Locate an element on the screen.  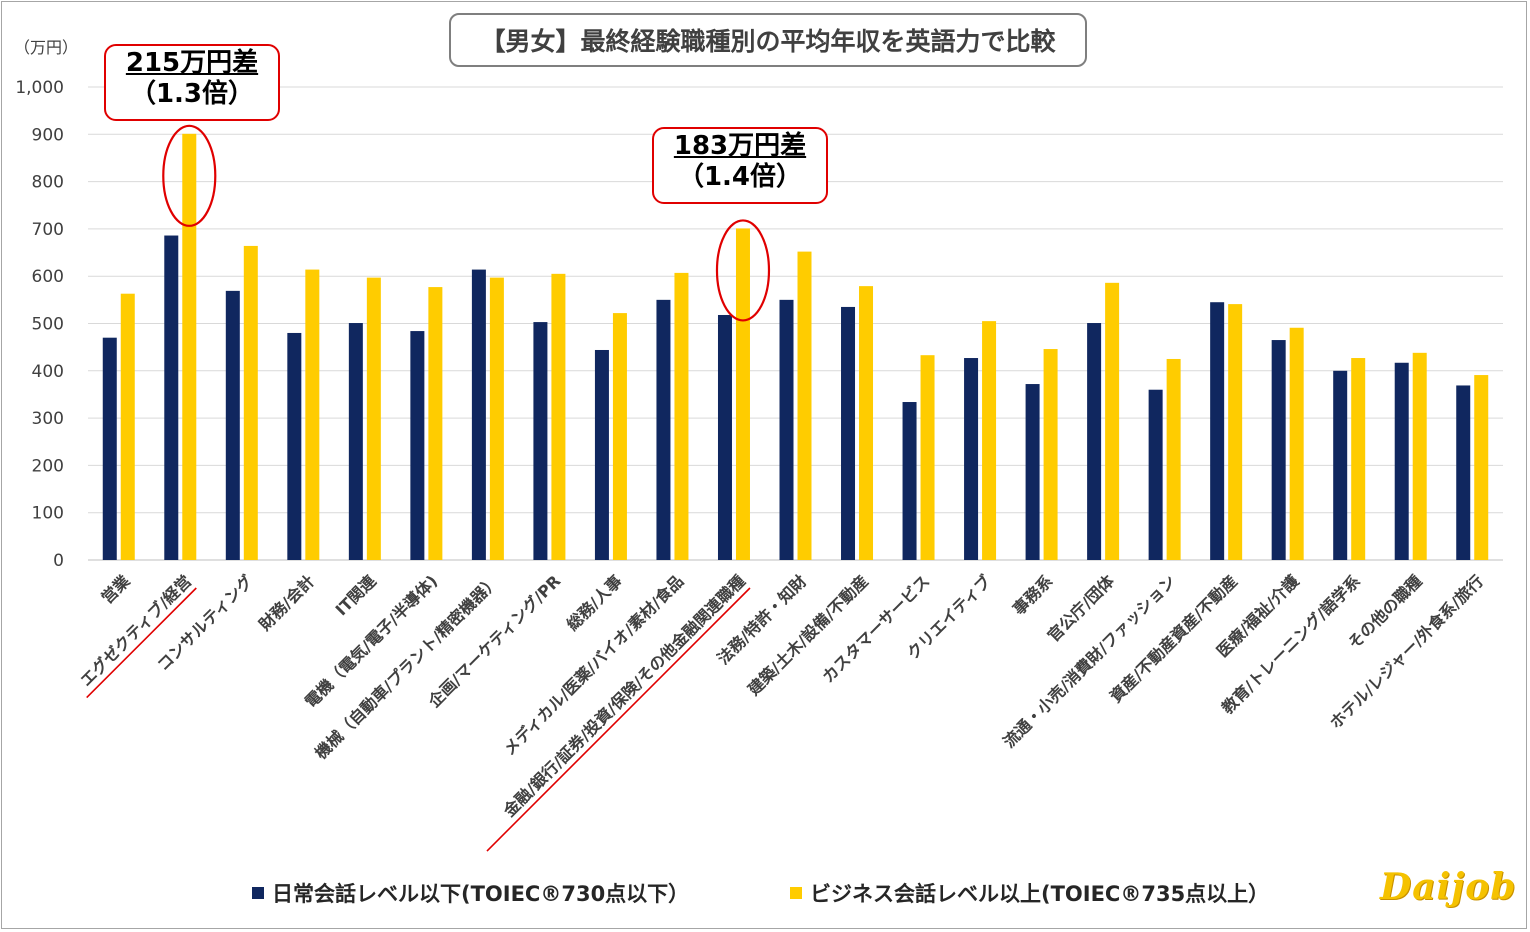
legend-label-series-b: ビジネス会話レベル以上(TOIEC®735点以上） is located at coordinates (1040, 894).